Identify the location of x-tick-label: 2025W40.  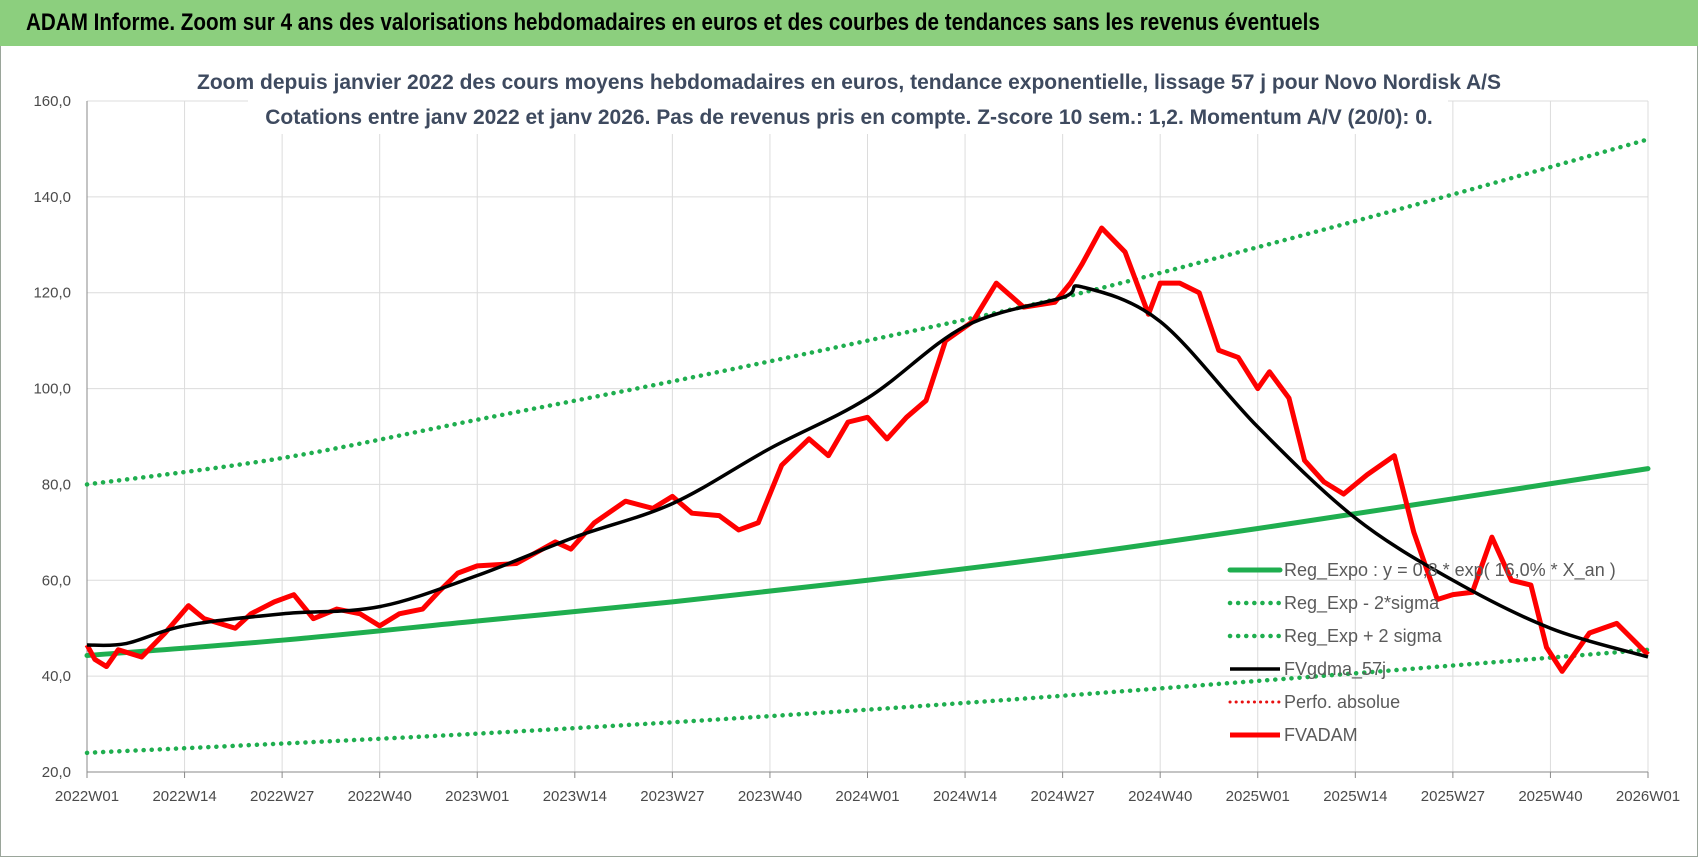
(1550, 796).